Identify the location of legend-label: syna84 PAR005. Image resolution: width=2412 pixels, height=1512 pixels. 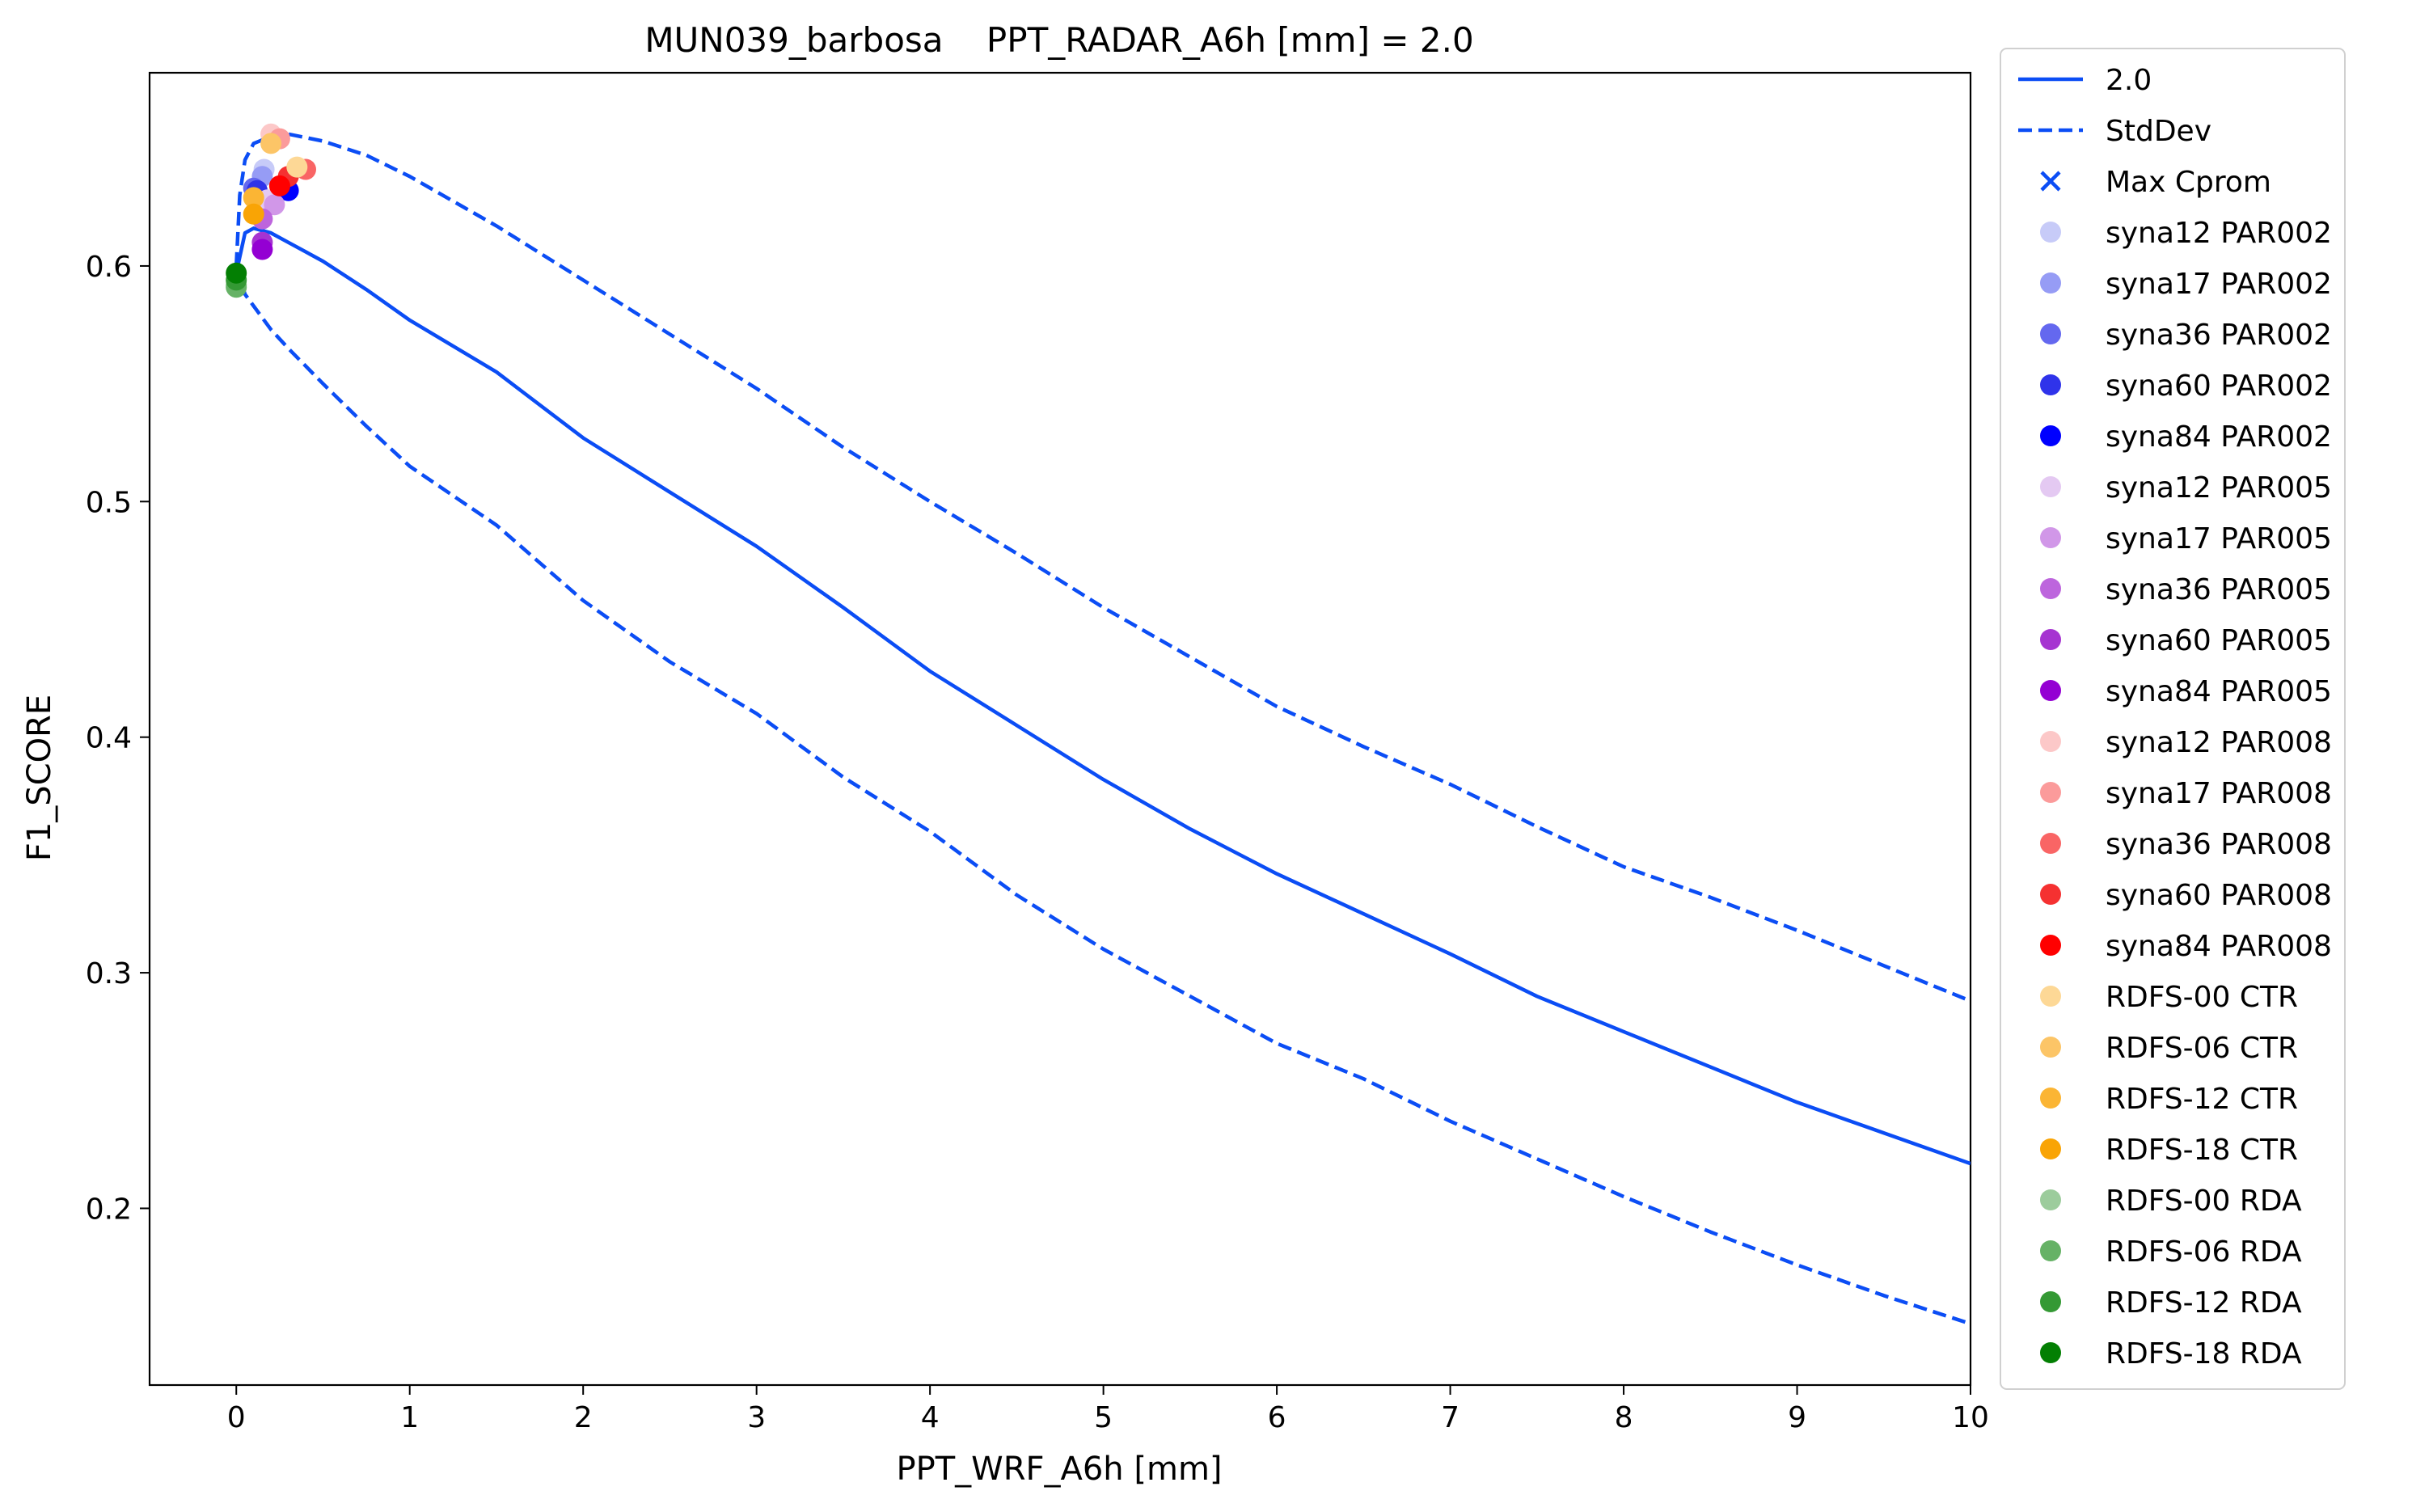
(2219, 691).